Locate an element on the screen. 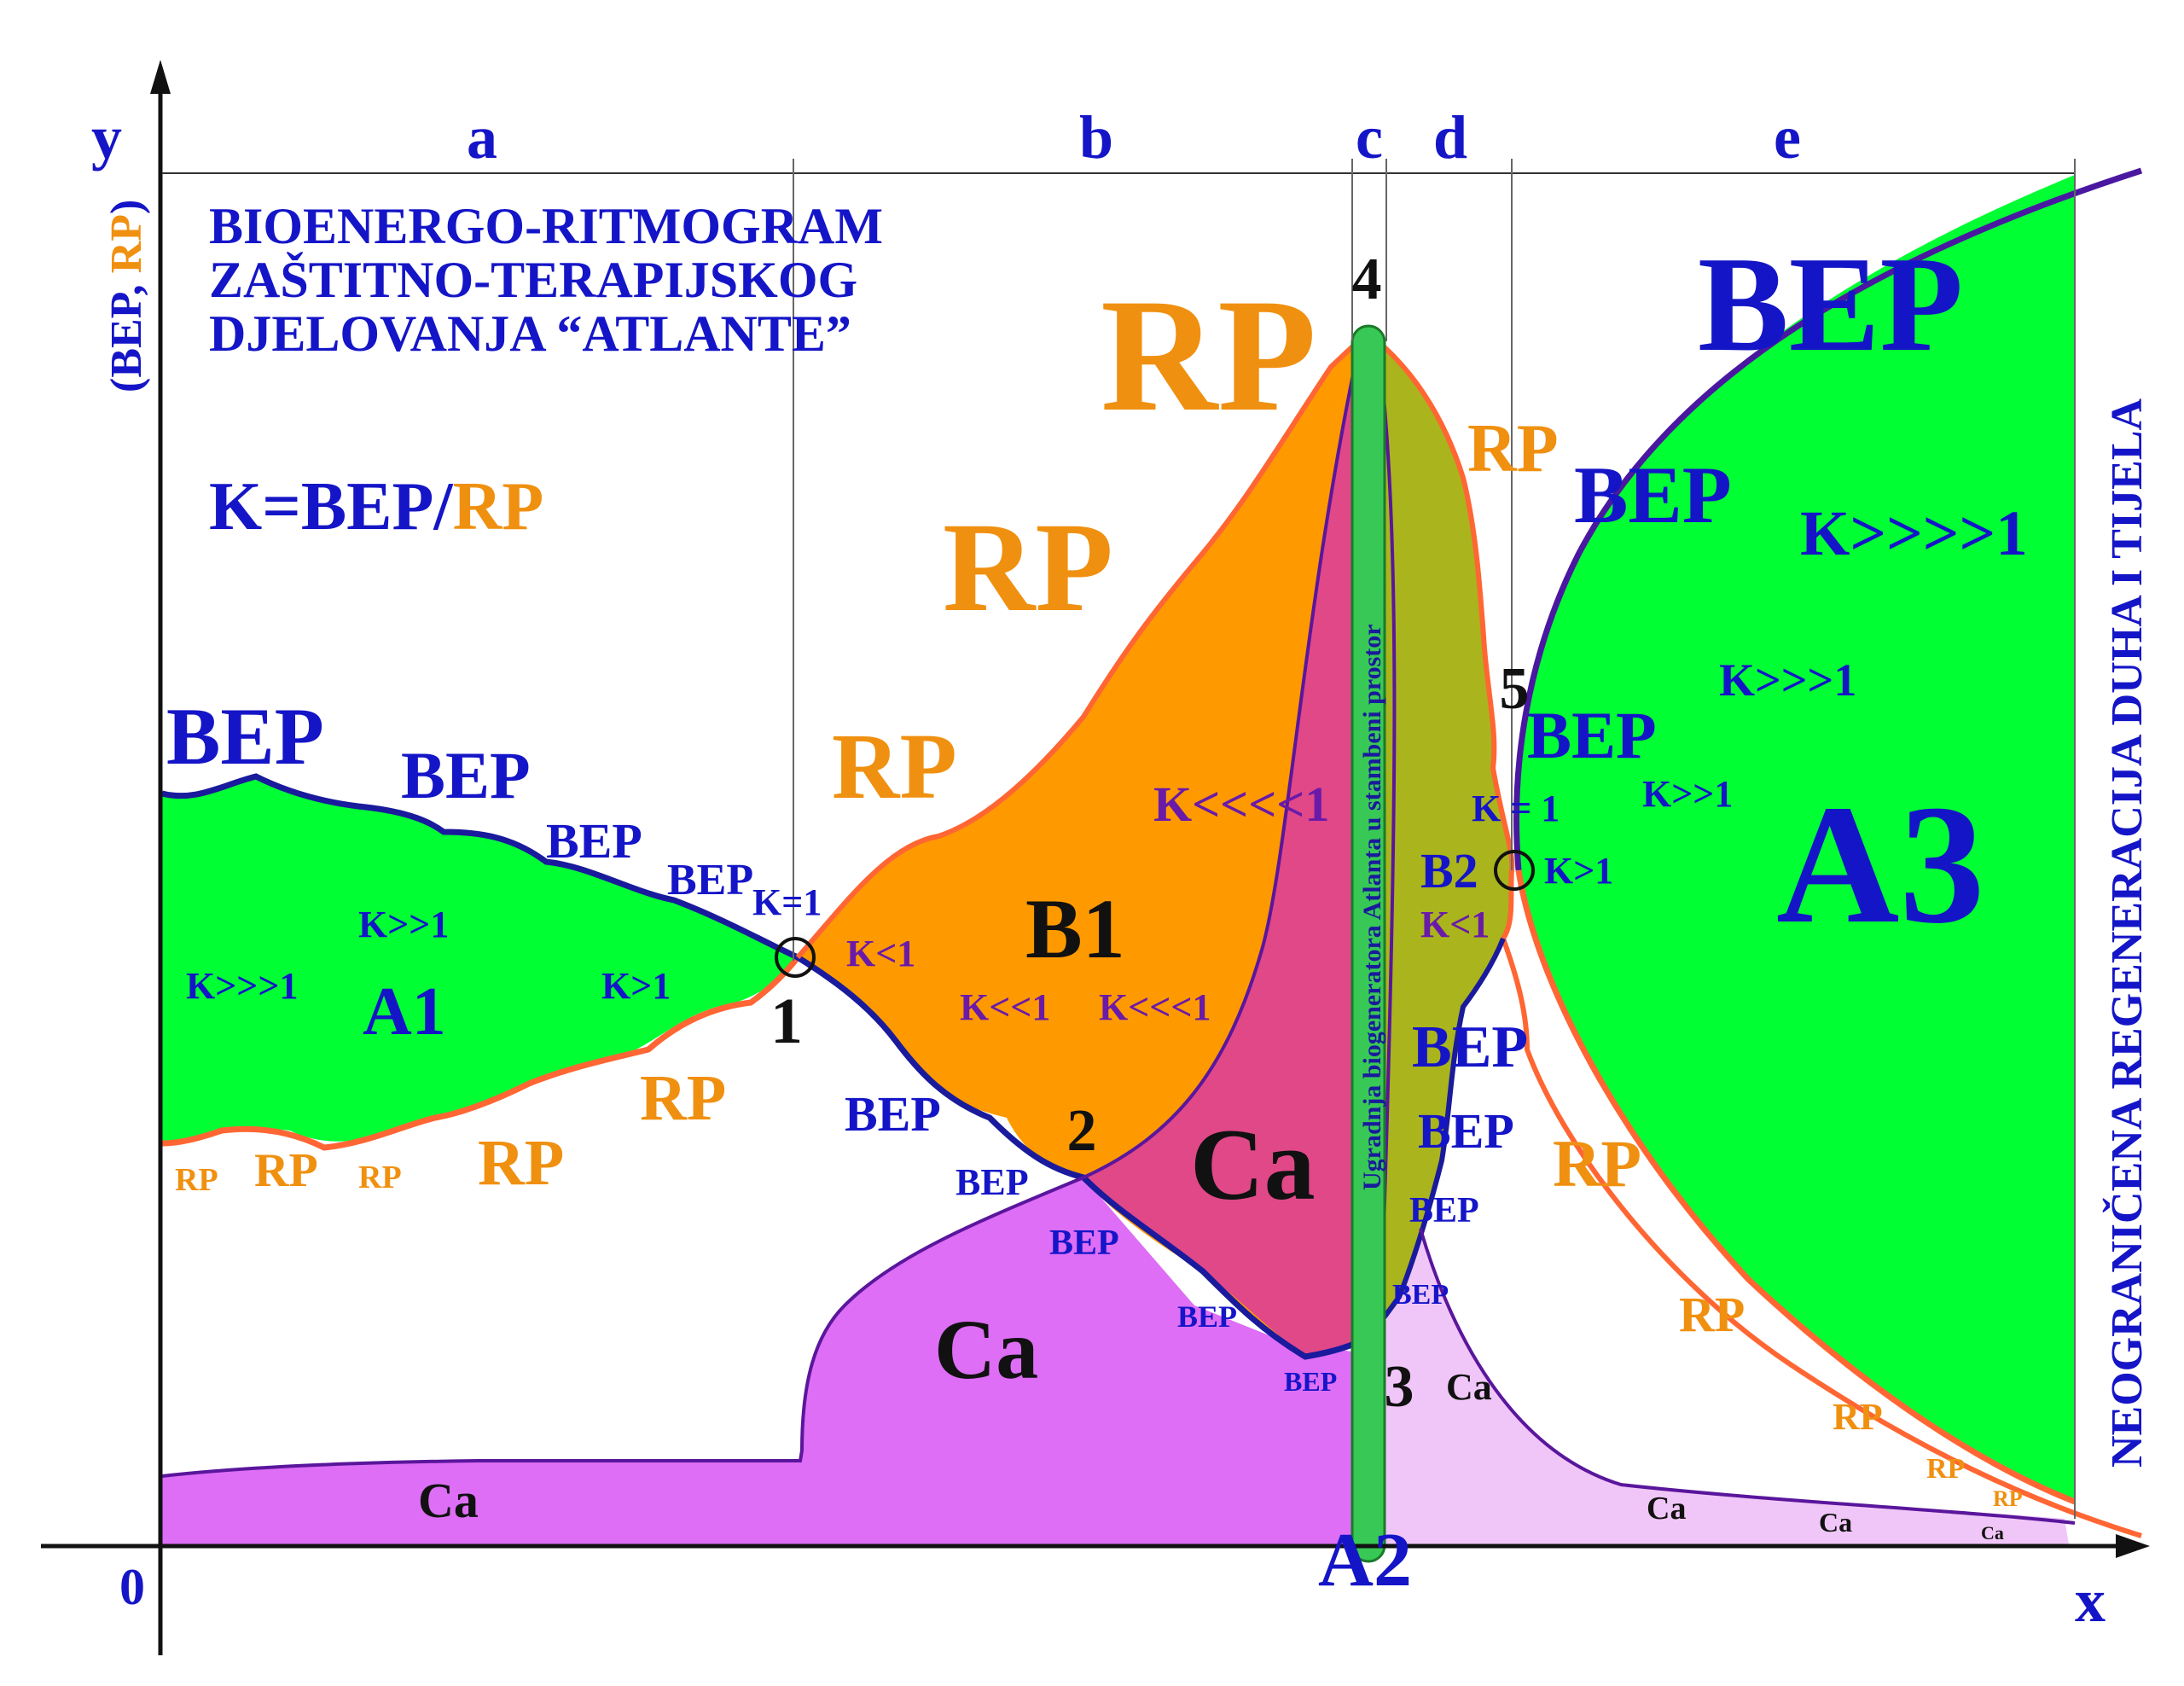  k-label-b2-l: K<1 is located at coordinates (1455, 925).